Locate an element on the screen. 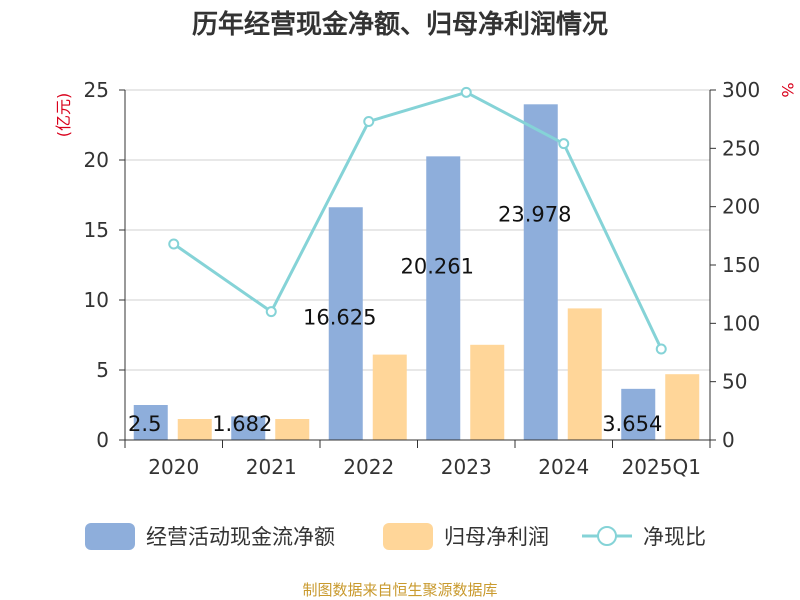  y-left-tick-label: 10 is located at coordinates (96, 300).